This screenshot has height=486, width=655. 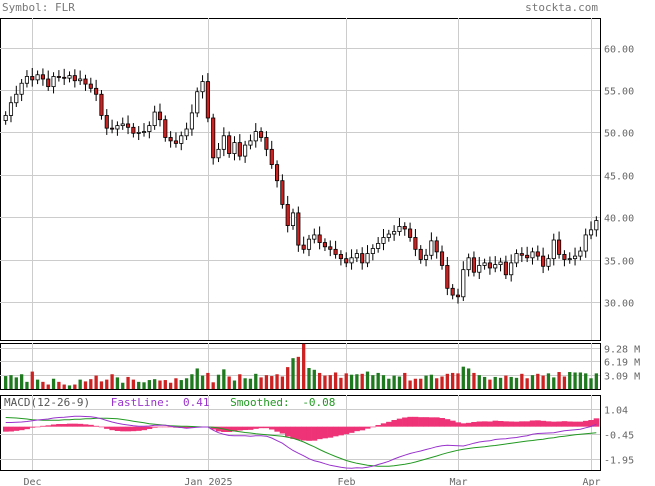 What do you see at coordinates (260, 402) in the screenshot?
I see `smoothed-label: Smoothed:` at bounding box center [260, 402].